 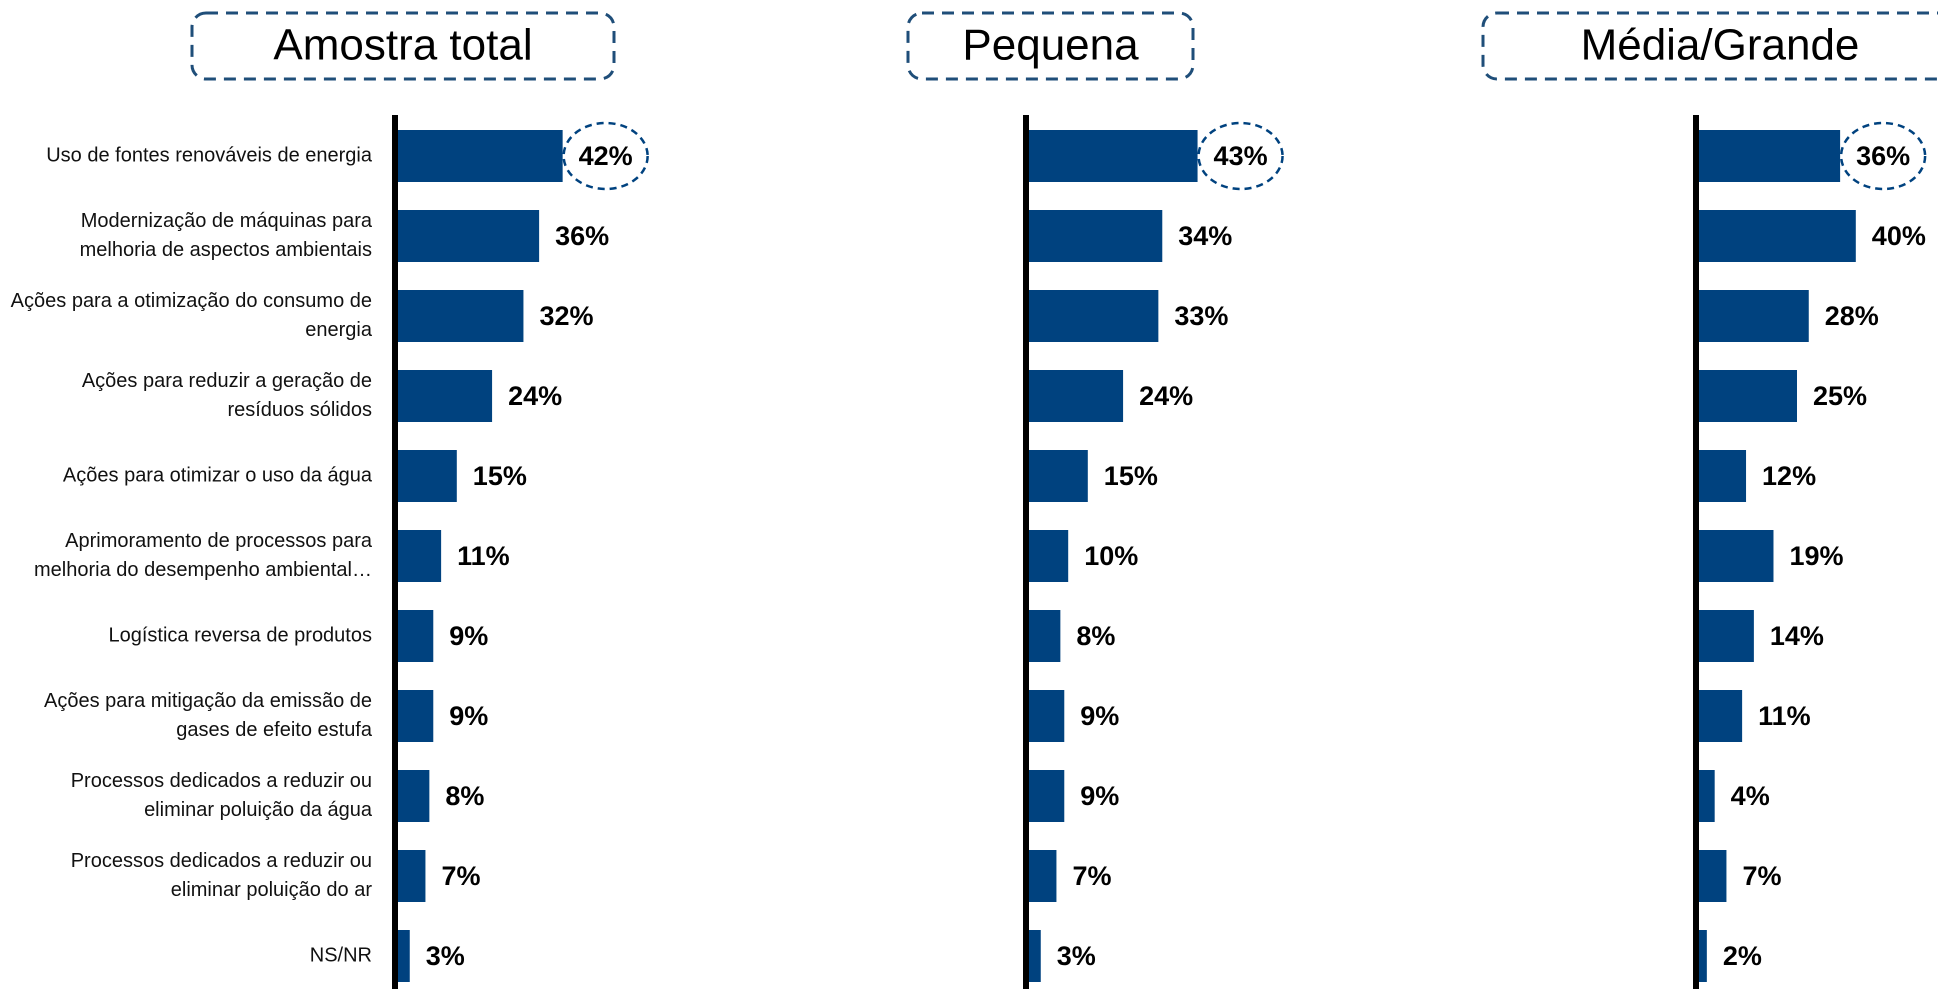 What do you see at coordinates (1840, 396) in the screenshot?
I see `value-label: 25%` at bounding box center [1840, 396].